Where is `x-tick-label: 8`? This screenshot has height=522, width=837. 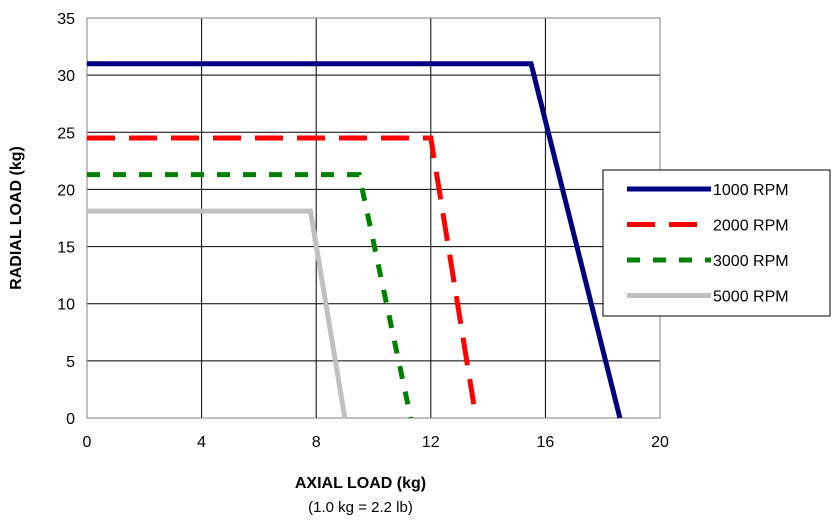
x-tick-label: 8 is located at coordinates (316, 442).